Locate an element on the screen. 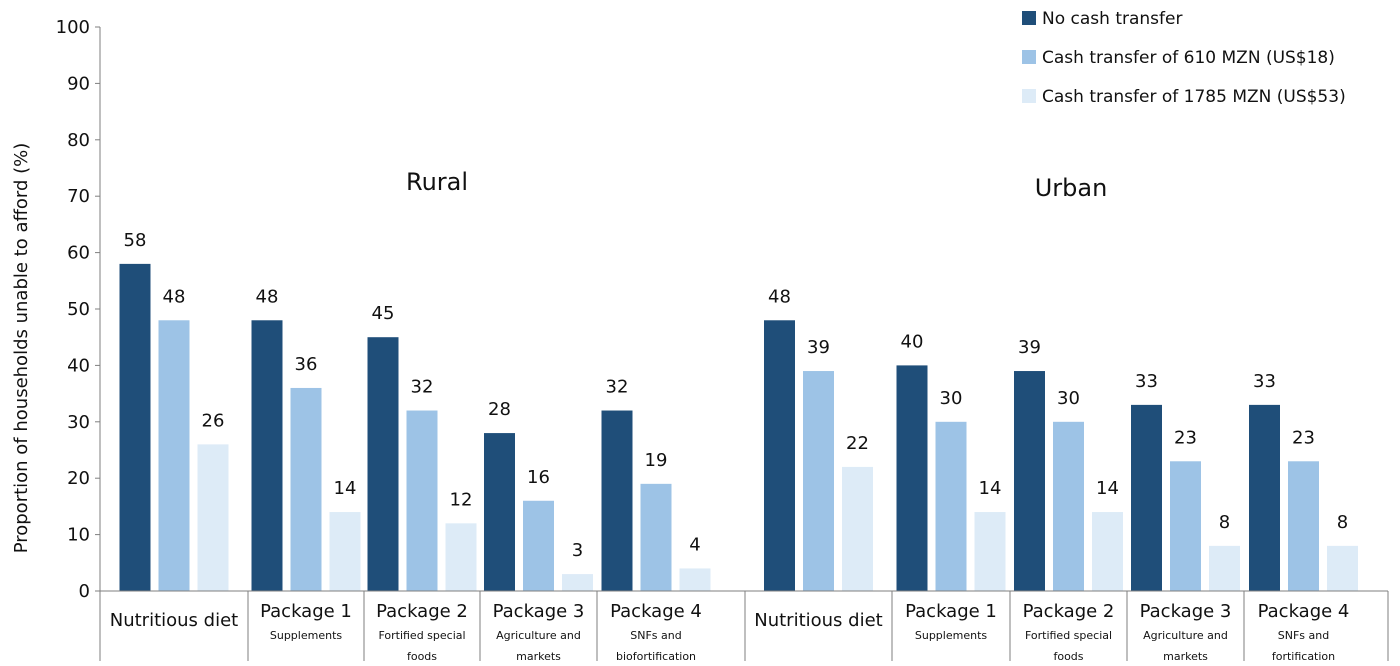 This screenshot has width=1400, height=666. y-tick-label: 80 is located at coordinates (78, 140).